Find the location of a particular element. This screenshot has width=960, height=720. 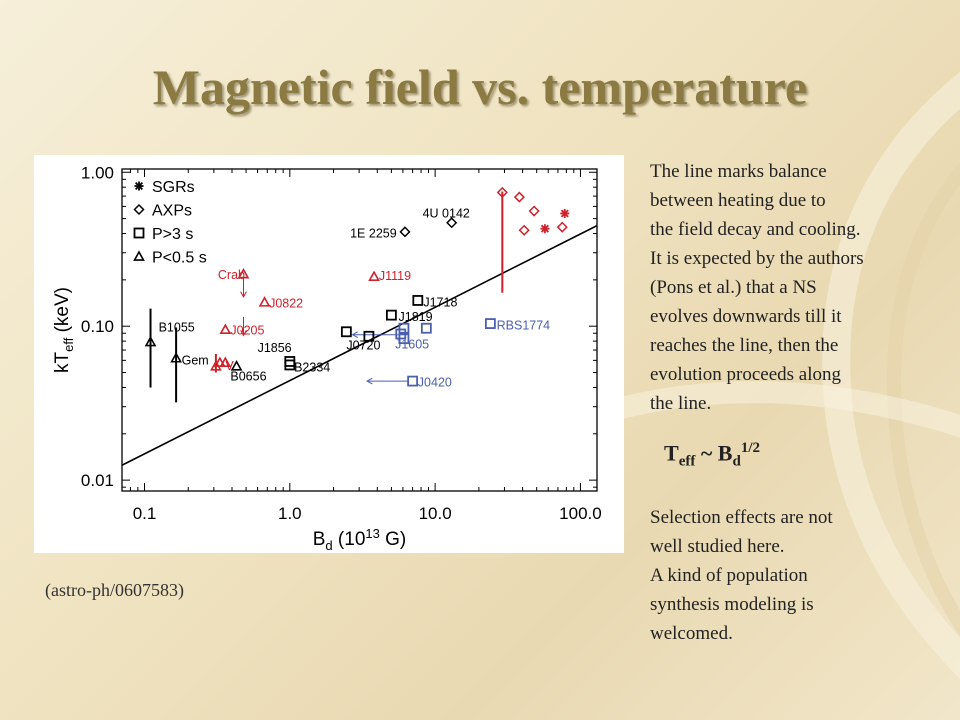

point-label: B2334 is located at coordinates (312, 367).